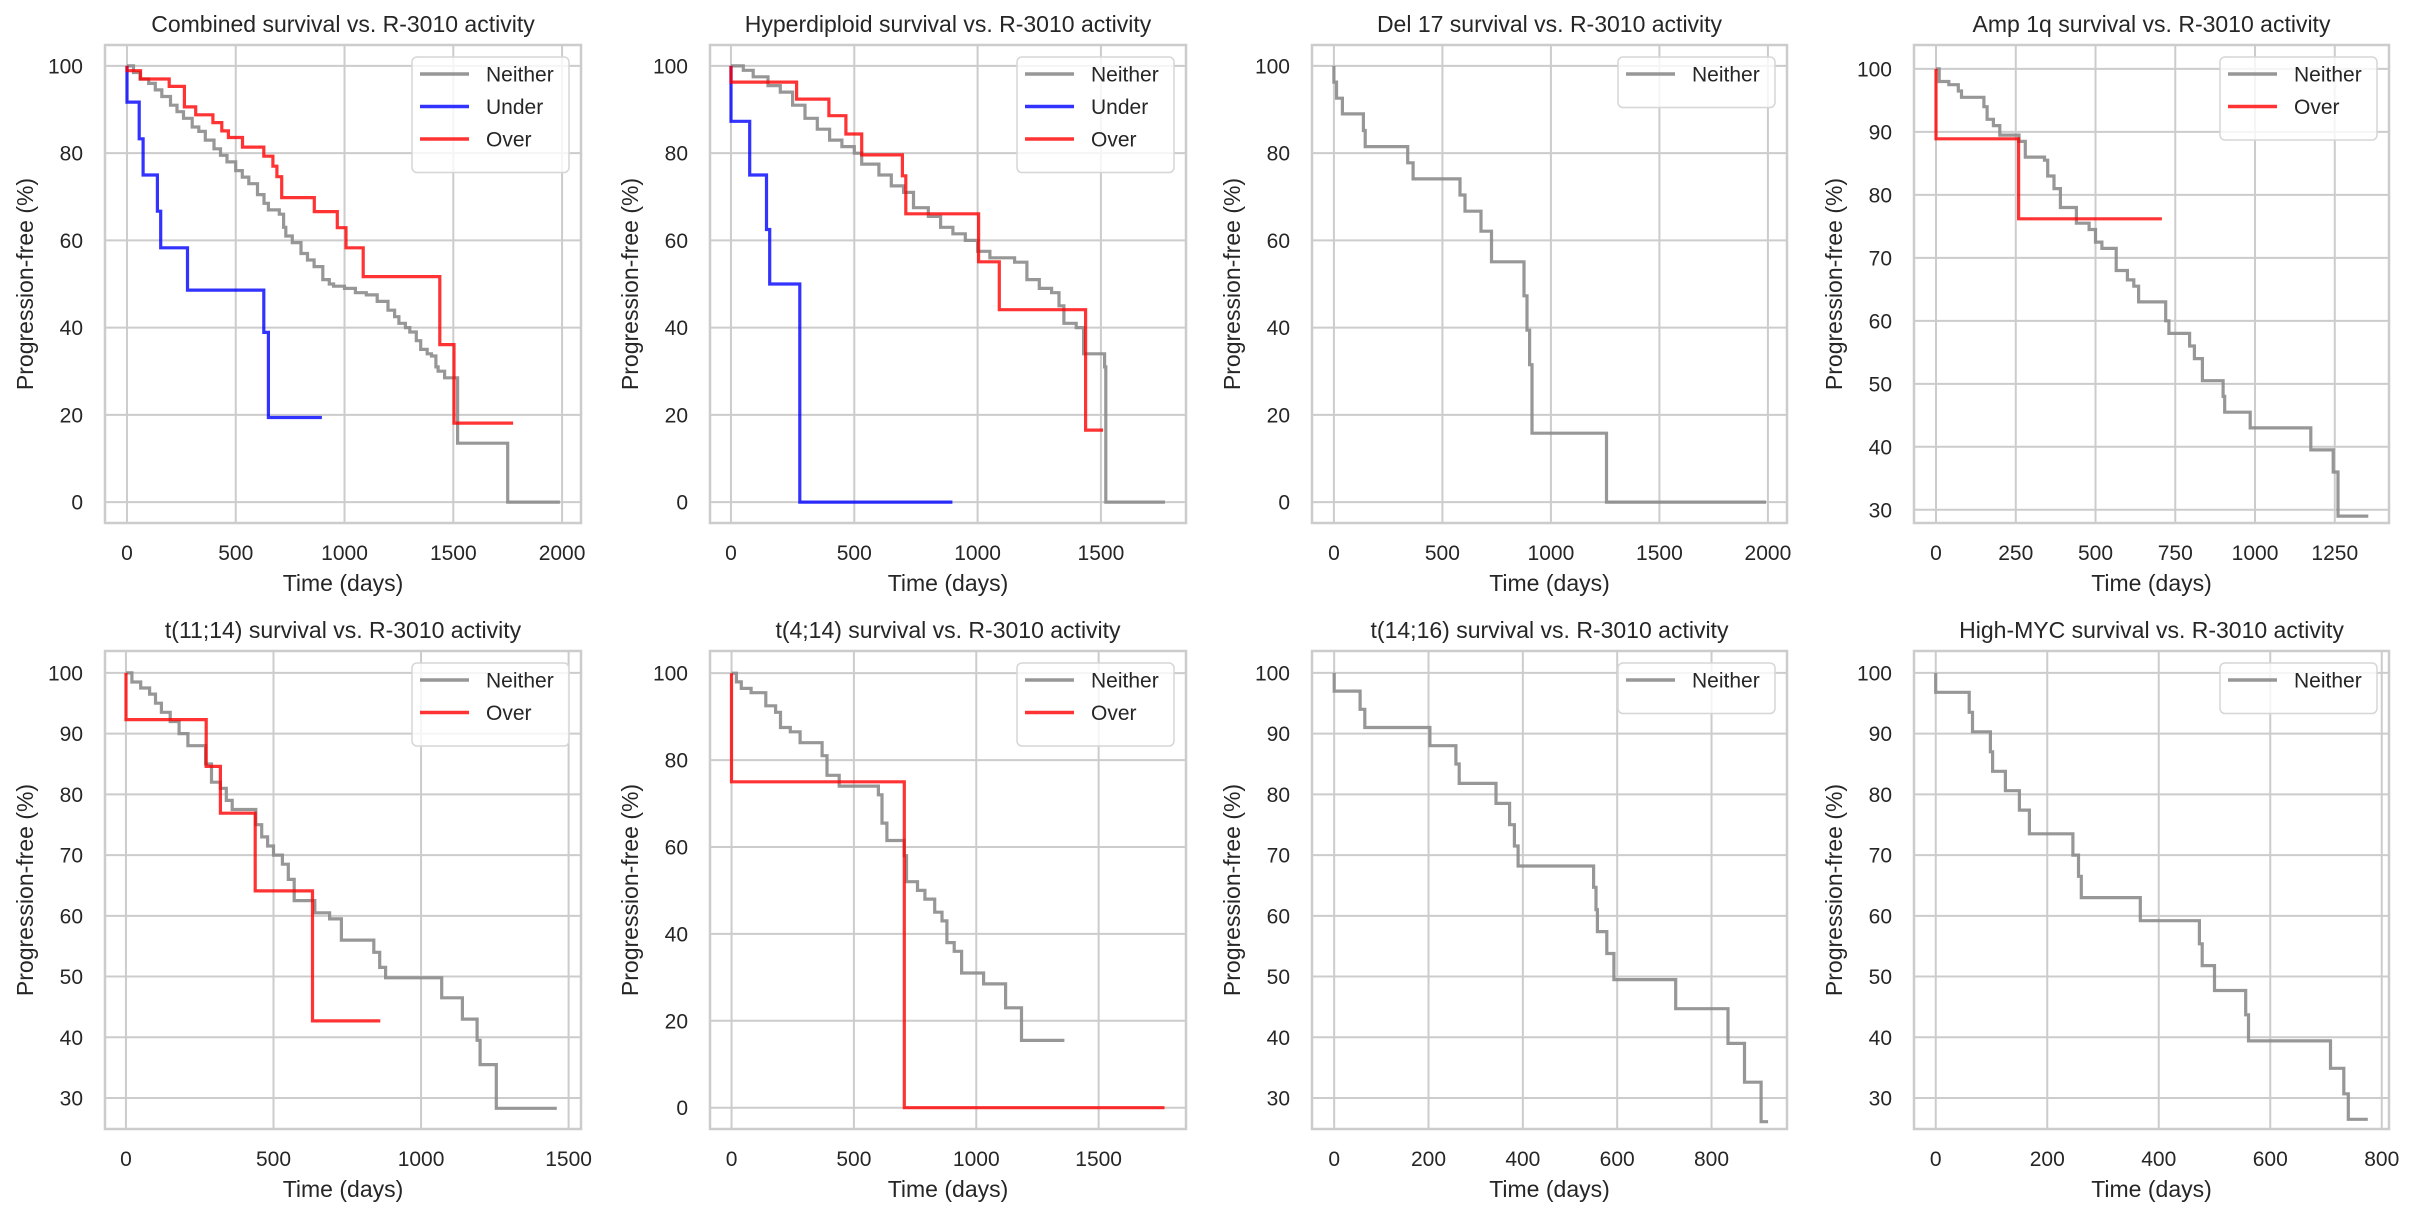 The image size is (2418, 1218). Describe the element at coordinates (1768, 553) in the screenshot. I see `x-tick-label: 2000` at that location.